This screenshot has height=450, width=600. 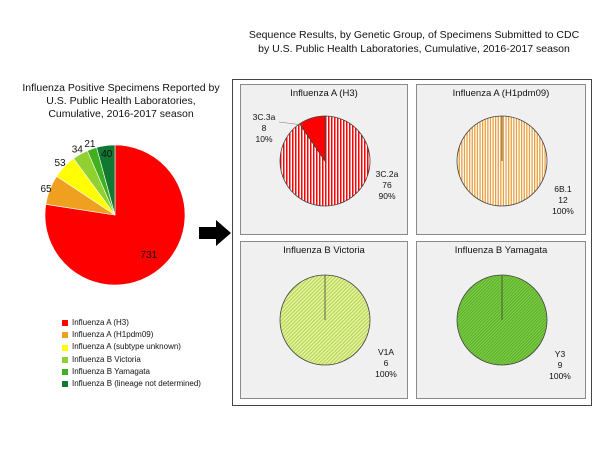 What do you see at coordinates (65, 371) in the screenshot?
I see `legend-swatch-b-yamagata` at bounding box center [65, 371].